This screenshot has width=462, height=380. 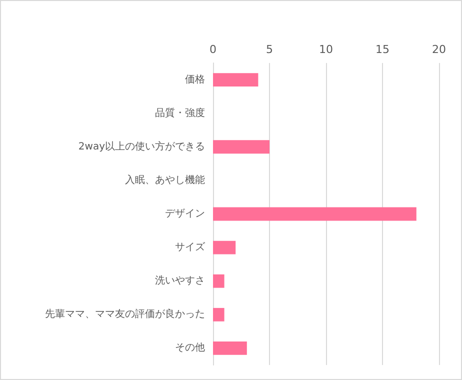 What do you see at coordinates (125, 314) in the screenshot?
I see `y-tick-label: 先輩ママ、ママ友の評価が良かった` at bounding box center [125, 314].